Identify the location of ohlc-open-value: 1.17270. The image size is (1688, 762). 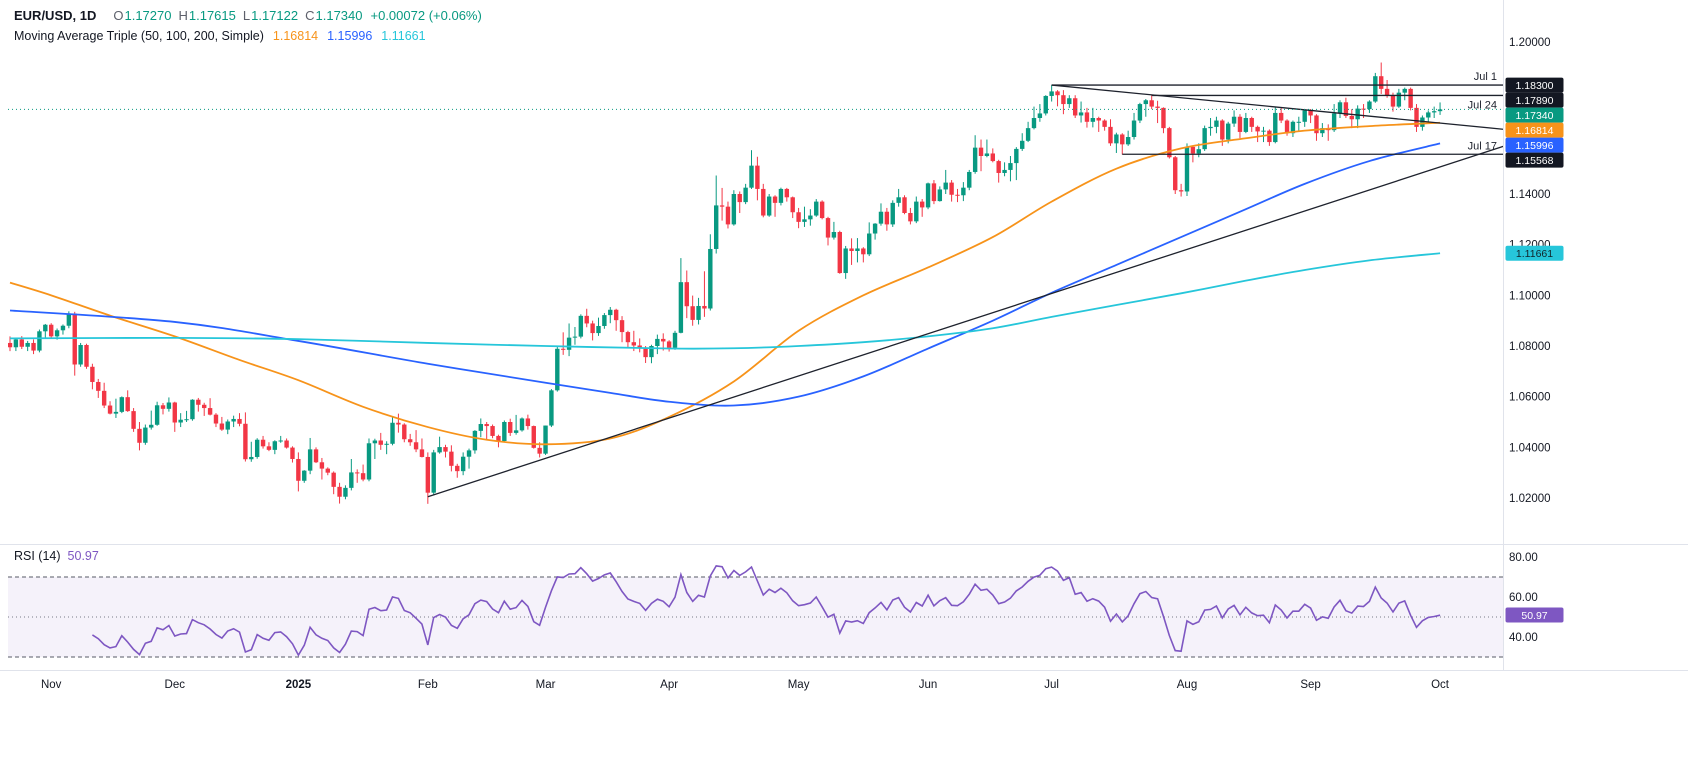
(148, 15).